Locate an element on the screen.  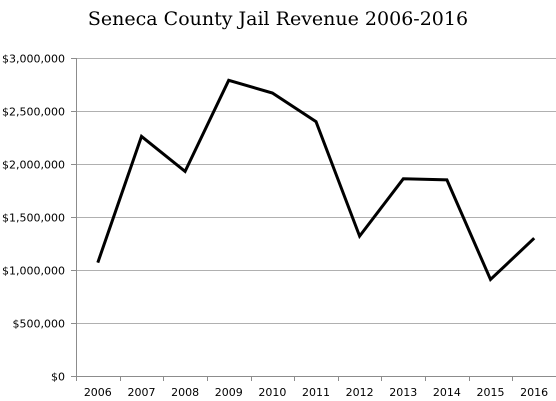
y-tick-label: $1,500,000 is located at coordinates (33, 218).